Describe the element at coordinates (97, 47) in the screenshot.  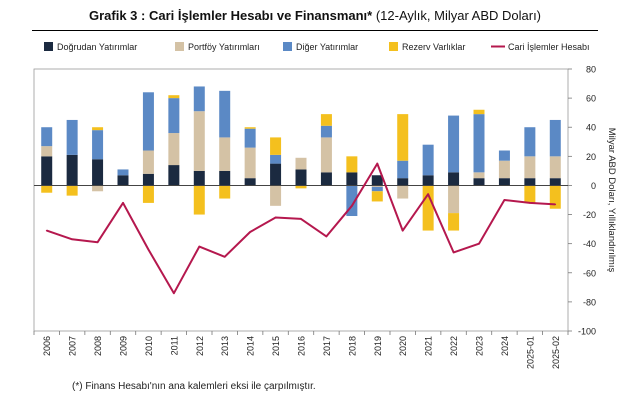
I see `legend-label: Doğrudan Yatırımlar` at that location.